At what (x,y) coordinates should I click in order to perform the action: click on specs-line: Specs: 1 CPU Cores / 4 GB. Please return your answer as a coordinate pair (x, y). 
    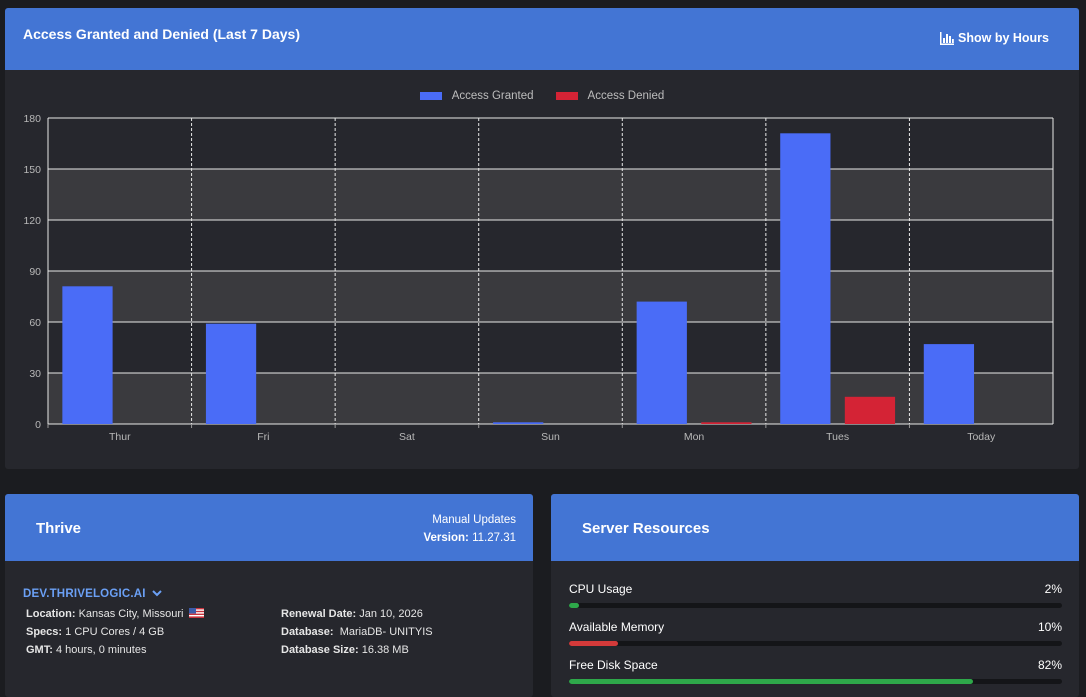
    Looking at the image, I should click on (115, 632).